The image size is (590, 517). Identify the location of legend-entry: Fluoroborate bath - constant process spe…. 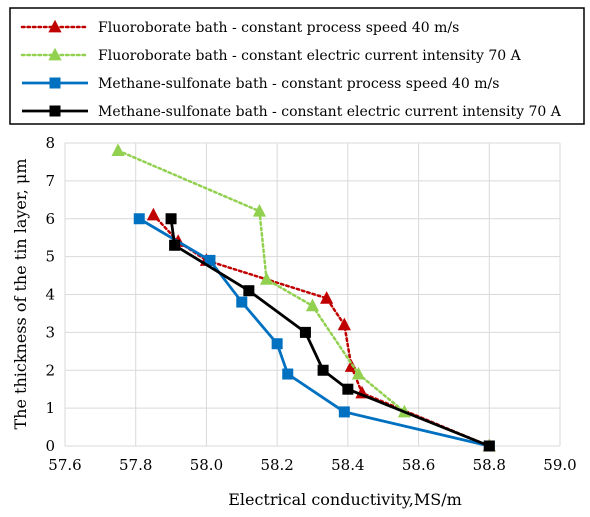
(239, 27).